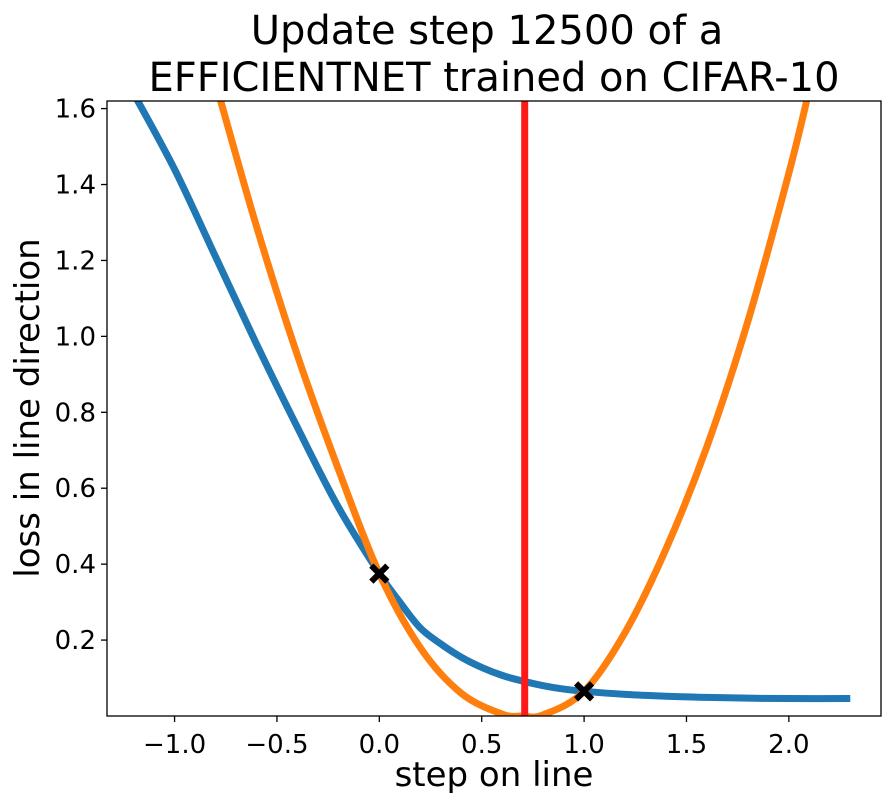 This screenshot has width=894, height=803. What do you see at coordinates (487, 31) in the screenshot?
I see `chart-title-line-1: Update step 12500 of a` at bounding box center [487, 31].